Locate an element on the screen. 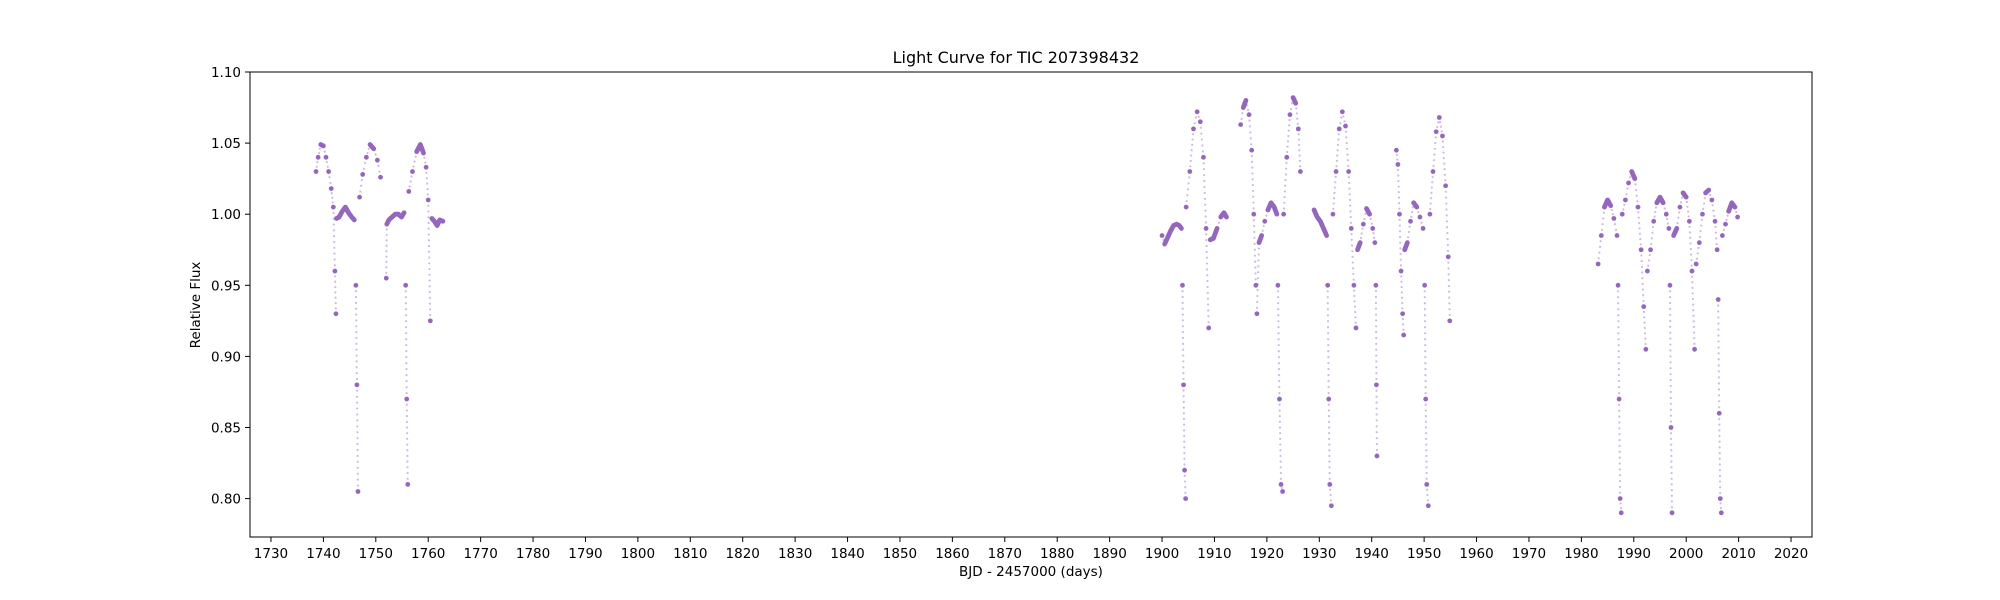  x-tick-label: 1760 is located at coordinates (428, 554).